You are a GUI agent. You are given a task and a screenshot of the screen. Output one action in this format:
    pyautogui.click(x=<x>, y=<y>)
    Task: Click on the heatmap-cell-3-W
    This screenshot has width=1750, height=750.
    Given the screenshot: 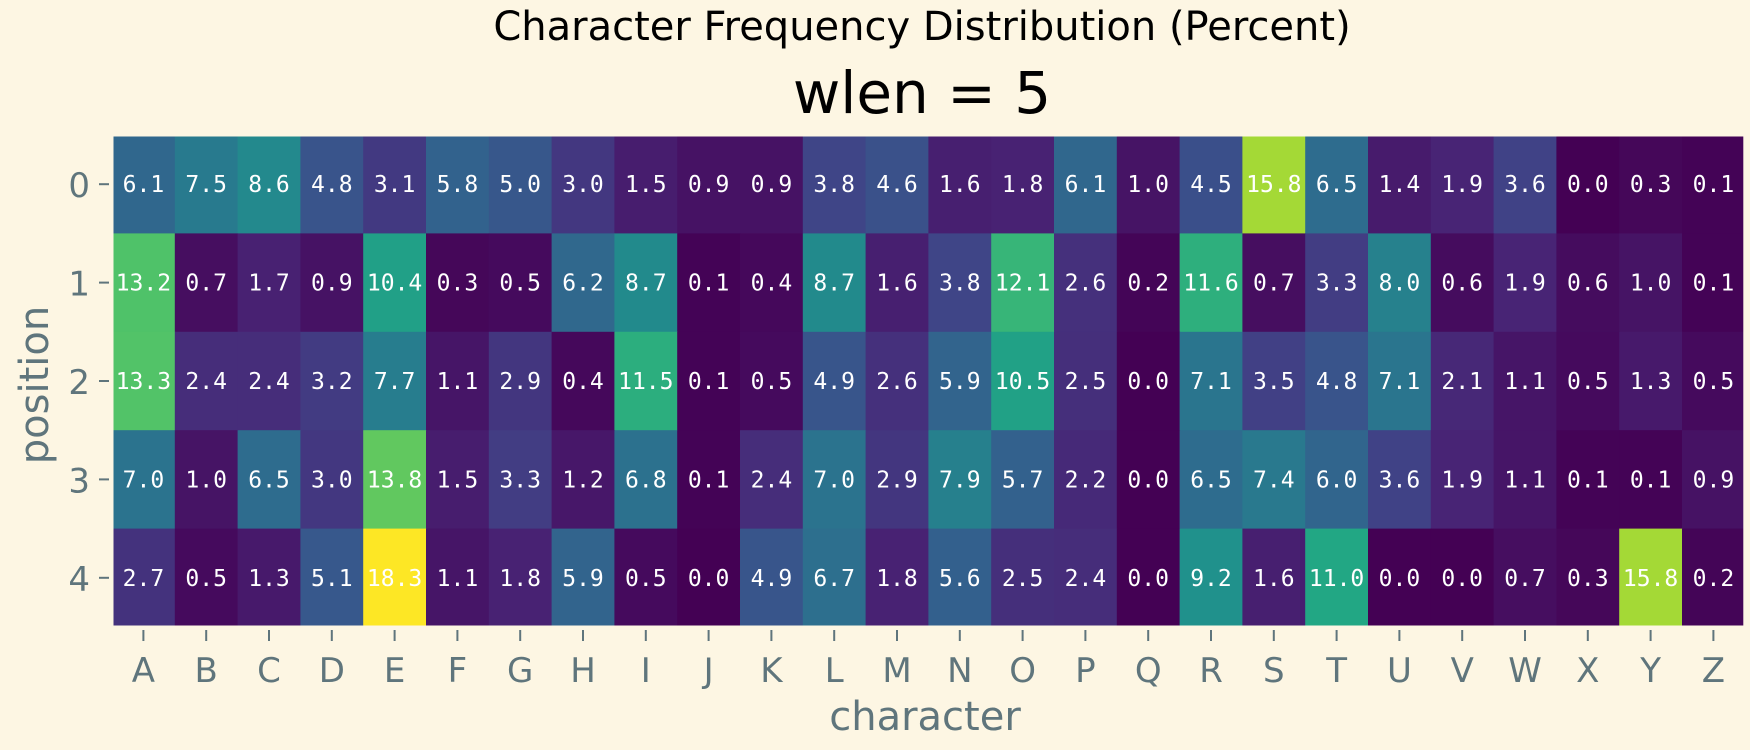 What is the action you would take?
    pyautogui.click(x=1525, y=480)
    